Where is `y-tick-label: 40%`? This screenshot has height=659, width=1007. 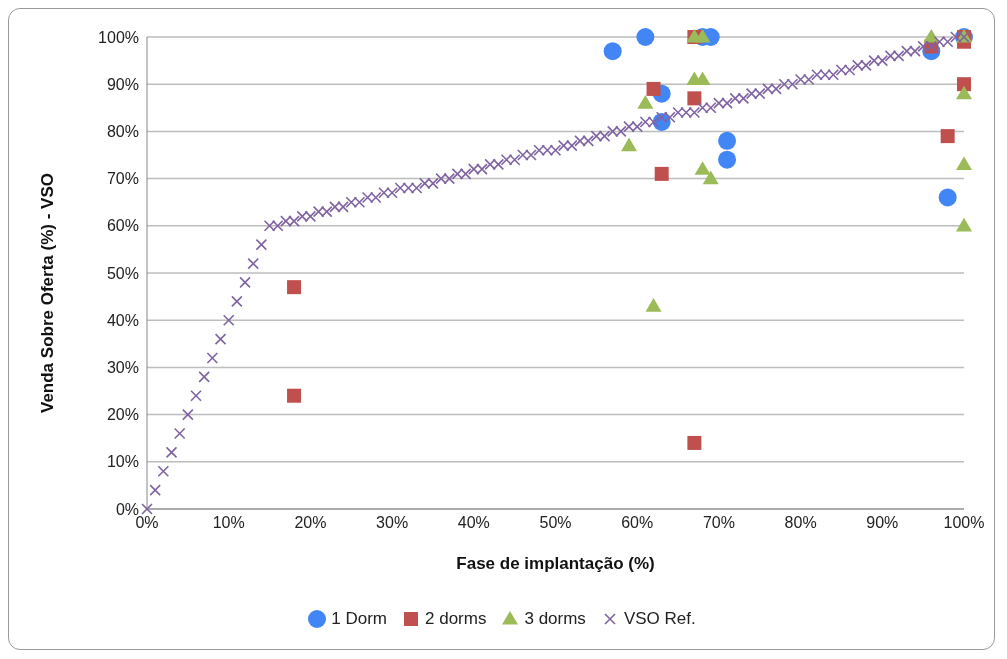
y-tick-label: 40% is located at coordinates (122, 320).